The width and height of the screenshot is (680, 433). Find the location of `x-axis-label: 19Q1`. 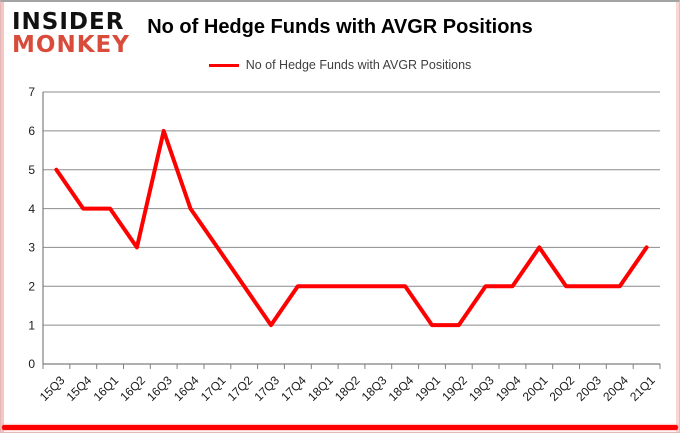

x-axis-label: 19Q1 is located at coordinates (427, 388).